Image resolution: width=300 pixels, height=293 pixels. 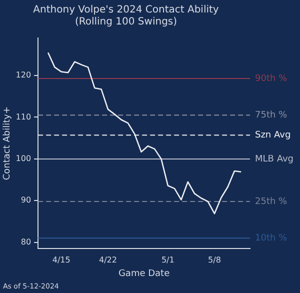 What do you see at coordinates (61, 259) in the screenshot?
I see `x-tick-label: 4/15` at bounding box center [61, 259].